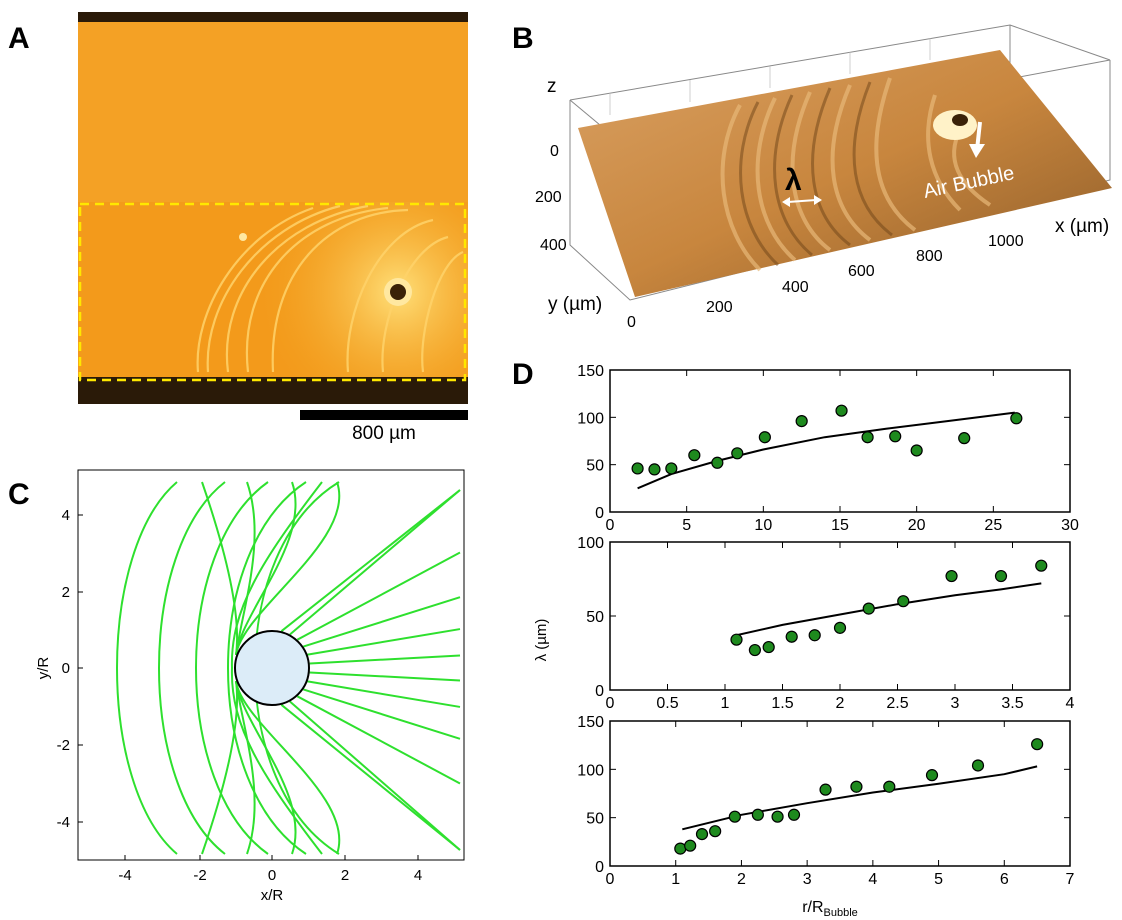  I want to click on x-tick-label: 3.5, so click(1012, 703).